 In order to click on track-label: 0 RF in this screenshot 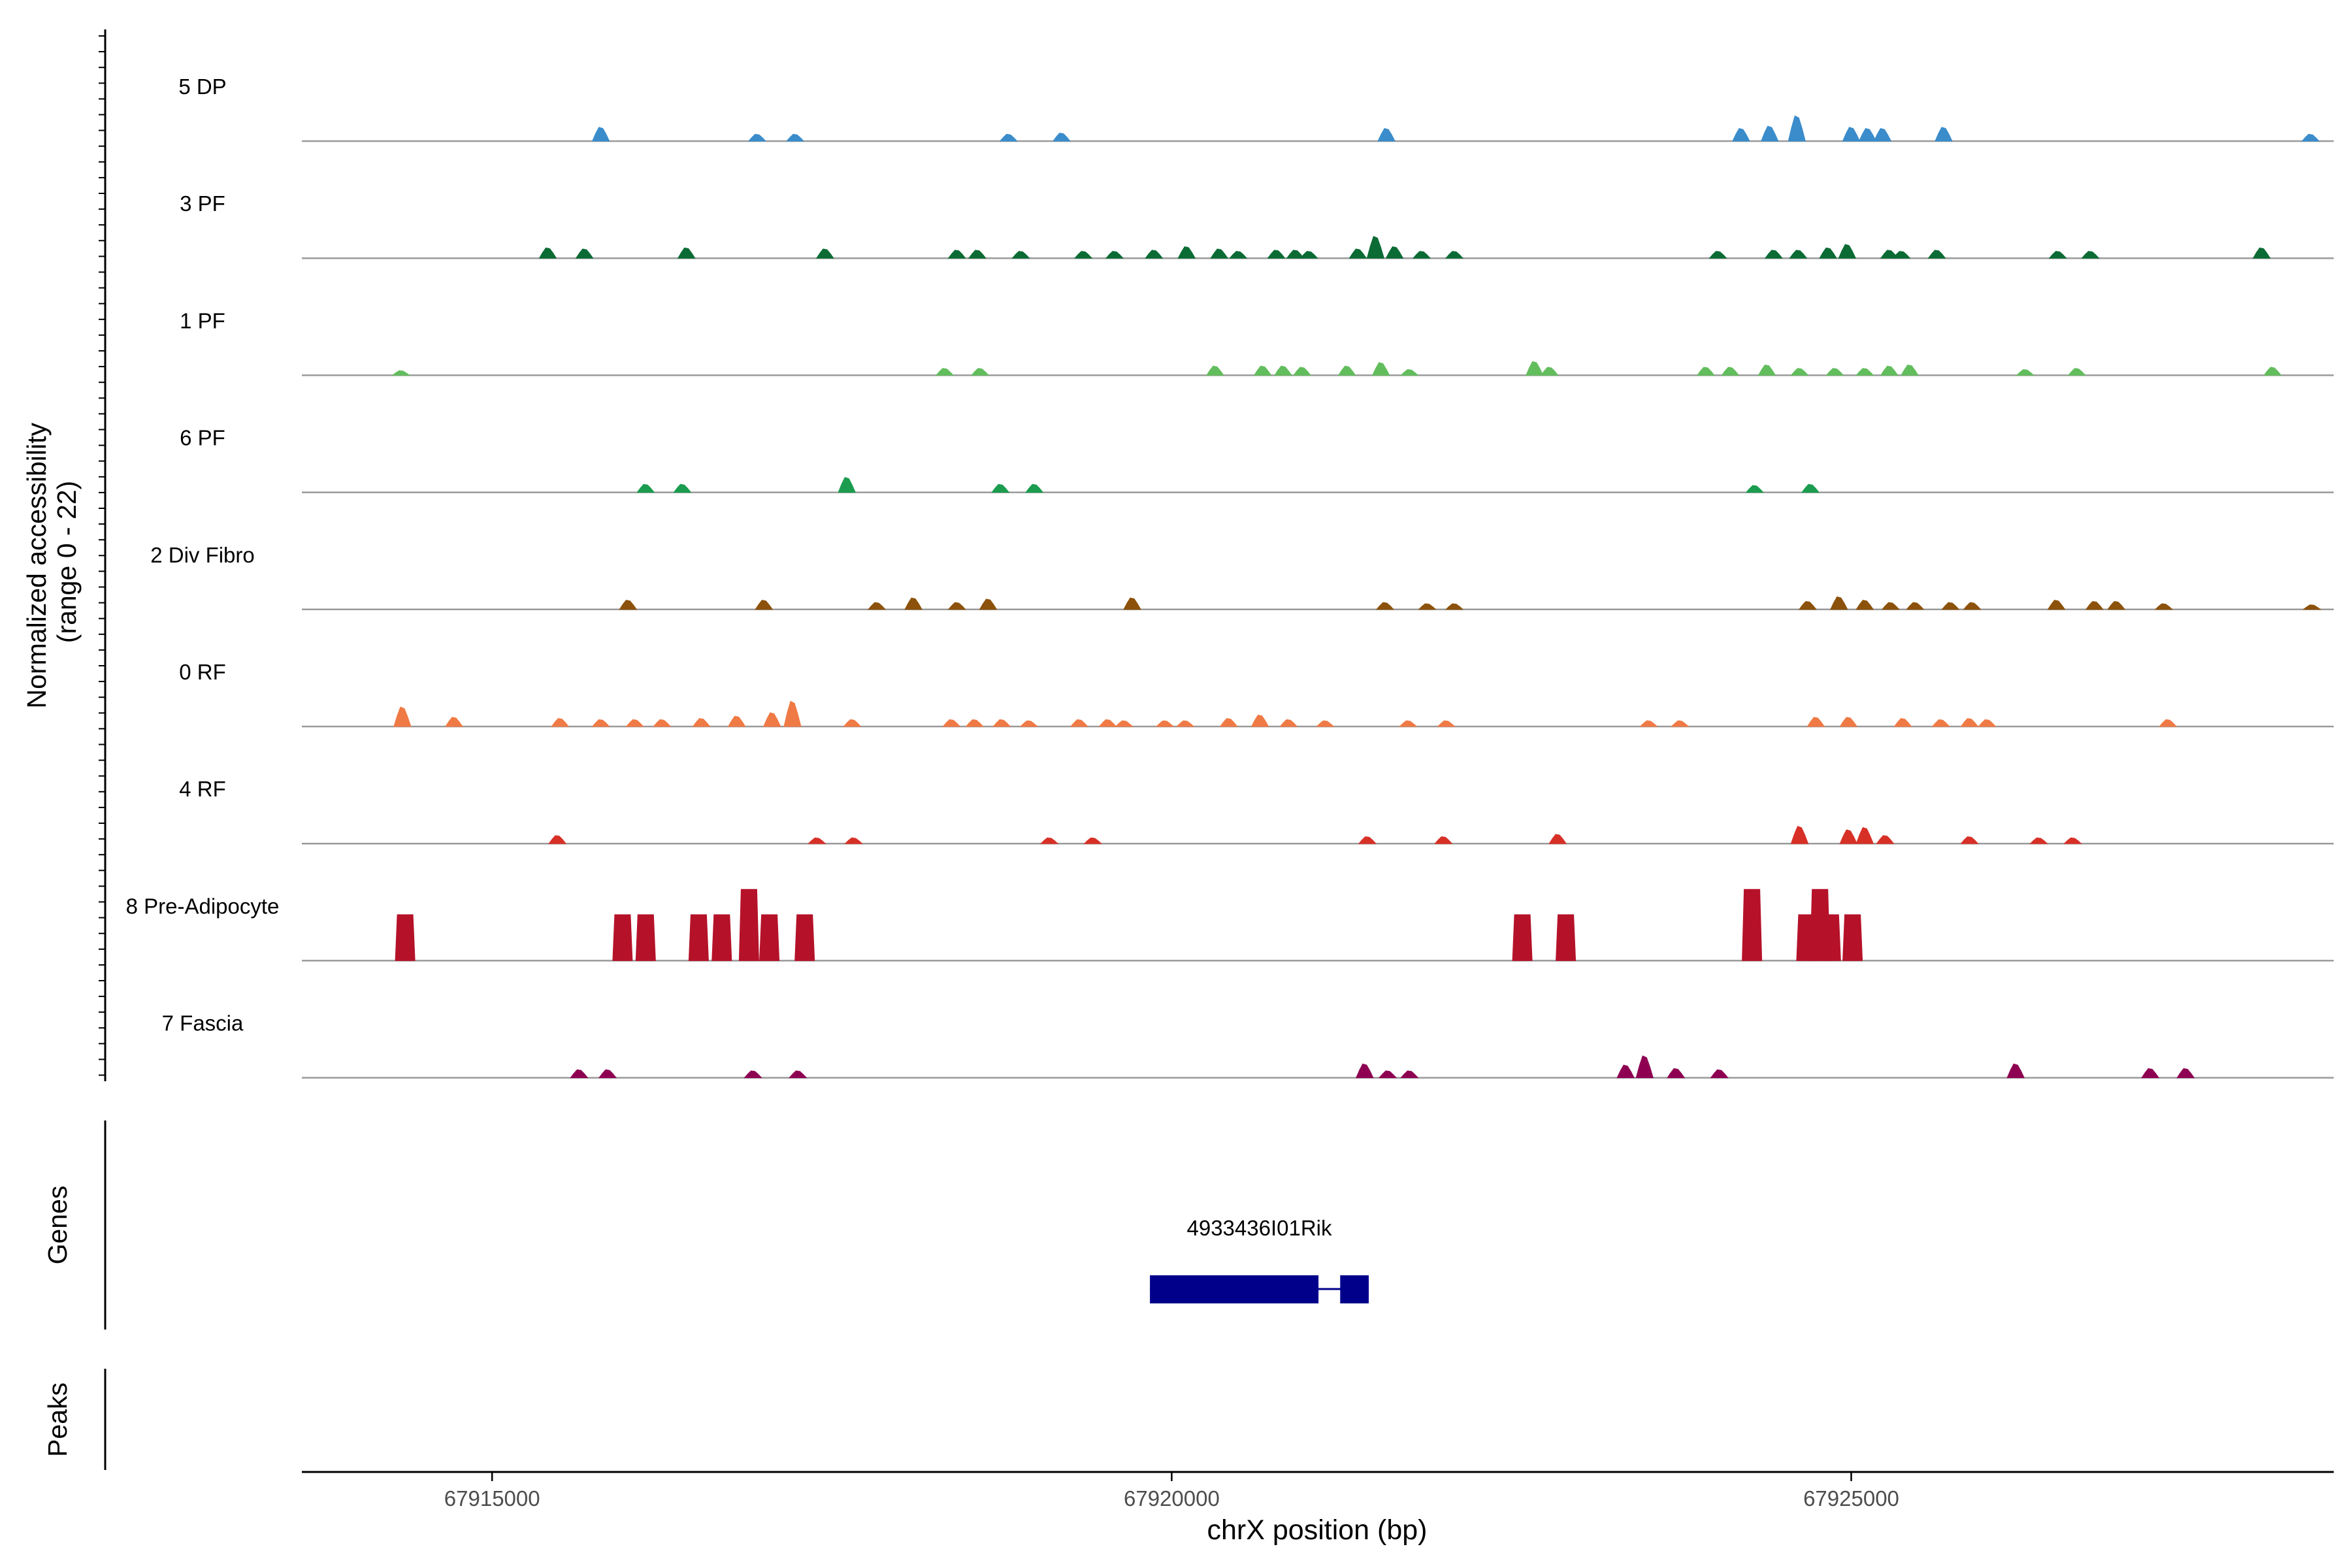, I will do `click(202, 672)`.